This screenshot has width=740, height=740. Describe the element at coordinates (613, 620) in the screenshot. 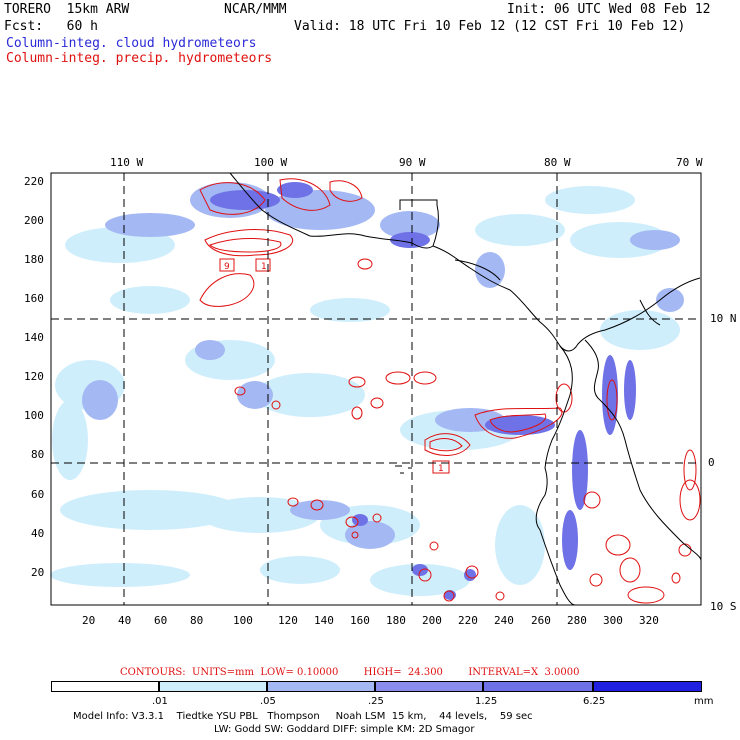

I see `x-tick: 300` at that location.